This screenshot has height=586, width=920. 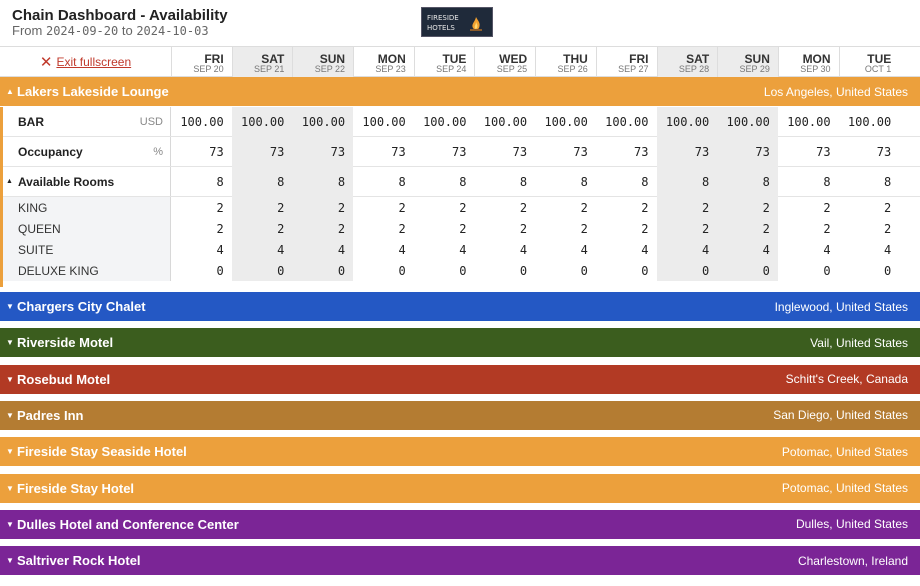 I want to click on fireside-hotels-logo: FIRESIDE HOTELS, so click(x=457, y=22).